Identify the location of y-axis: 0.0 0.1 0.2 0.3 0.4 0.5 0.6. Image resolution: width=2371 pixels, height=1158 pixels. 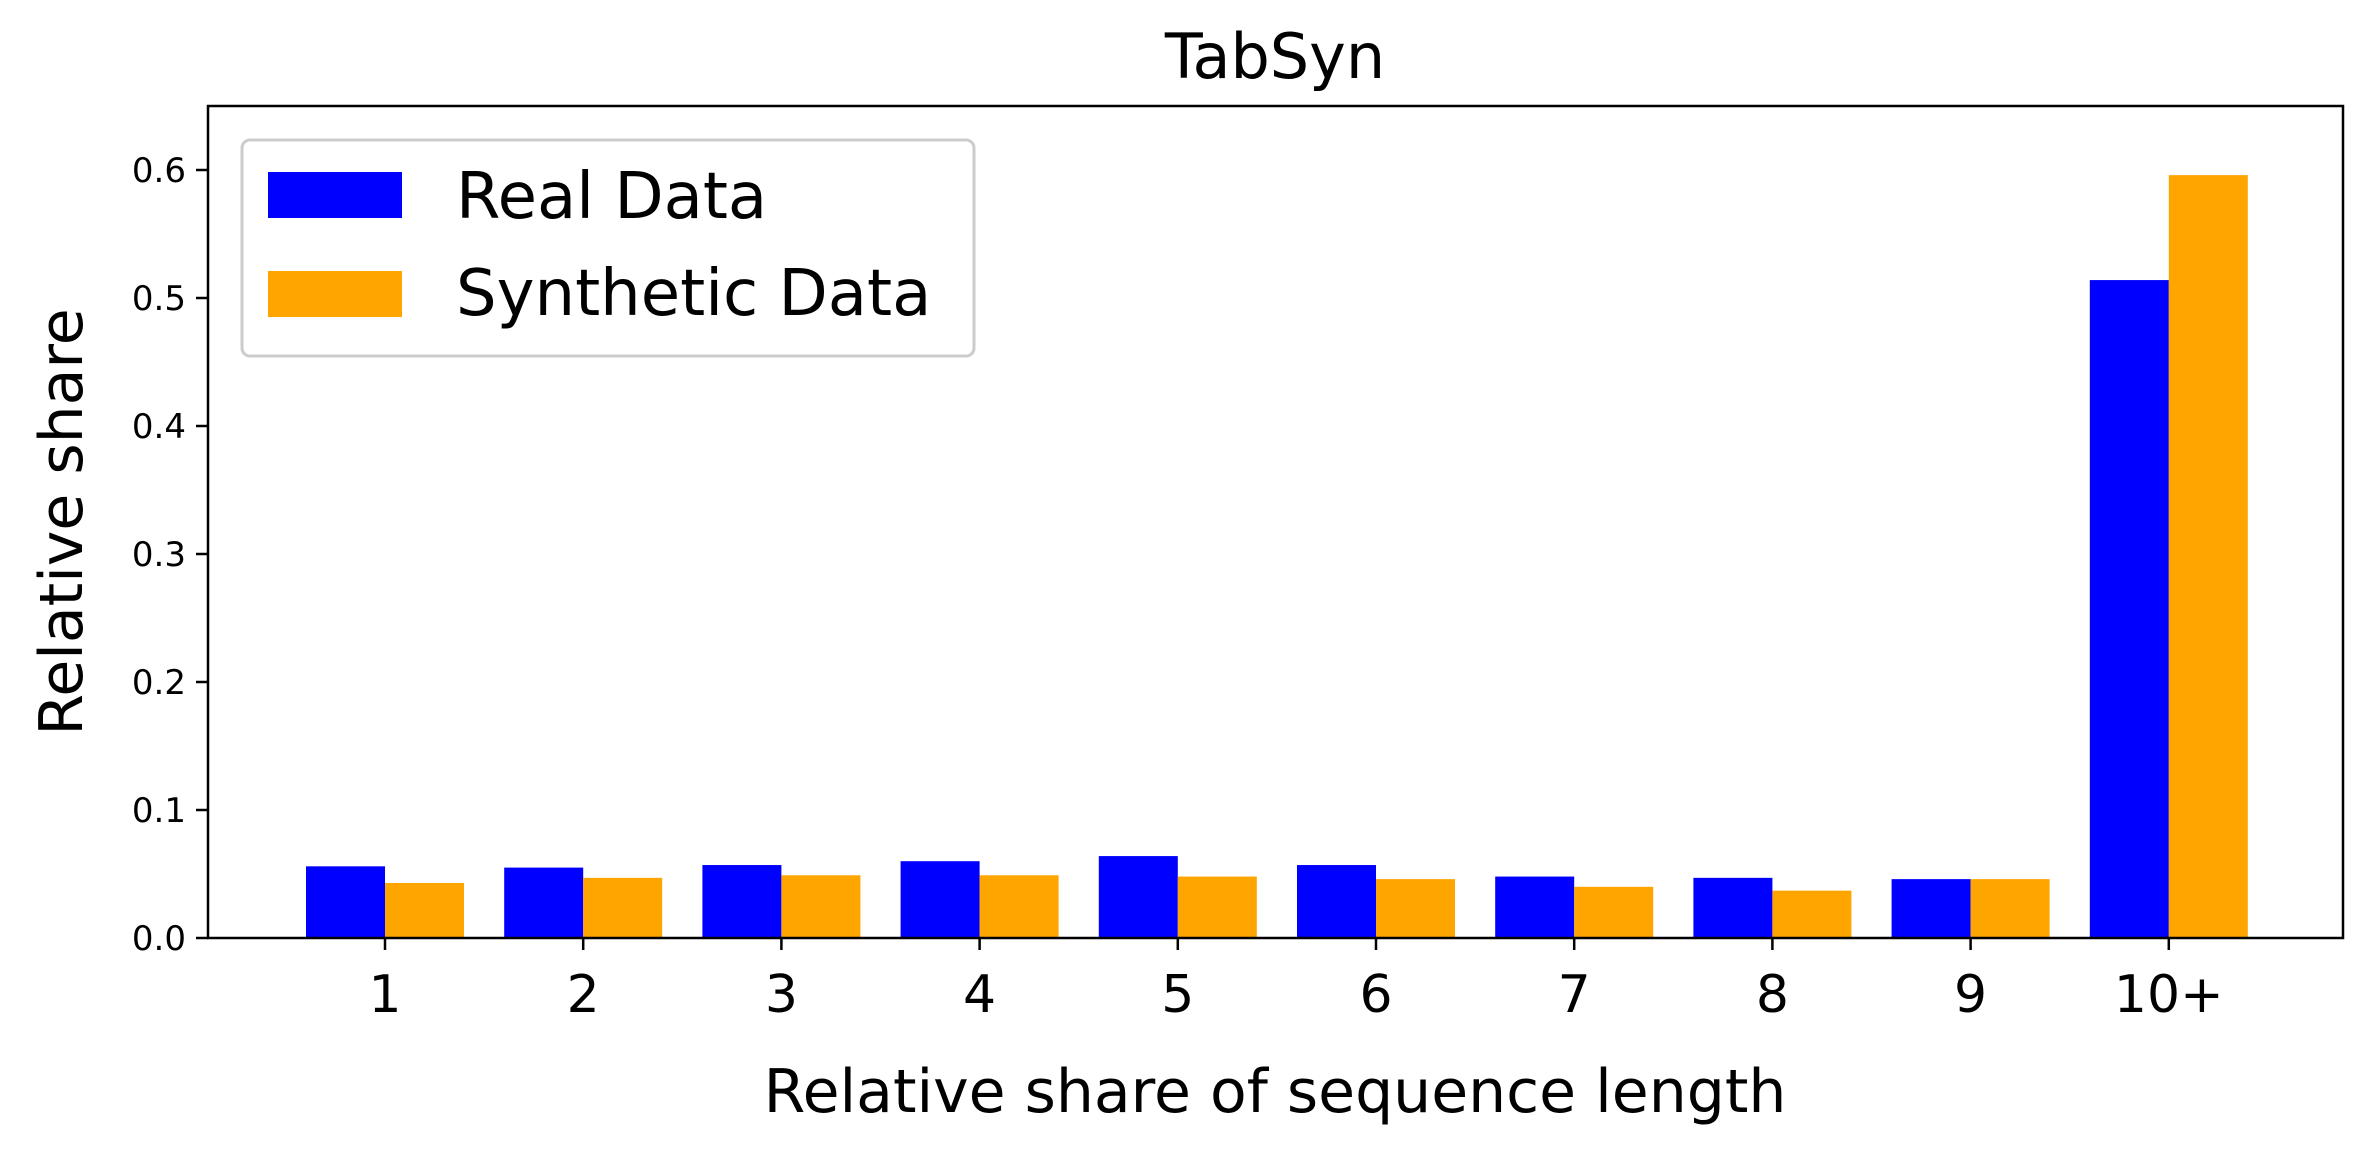
(170, 555).